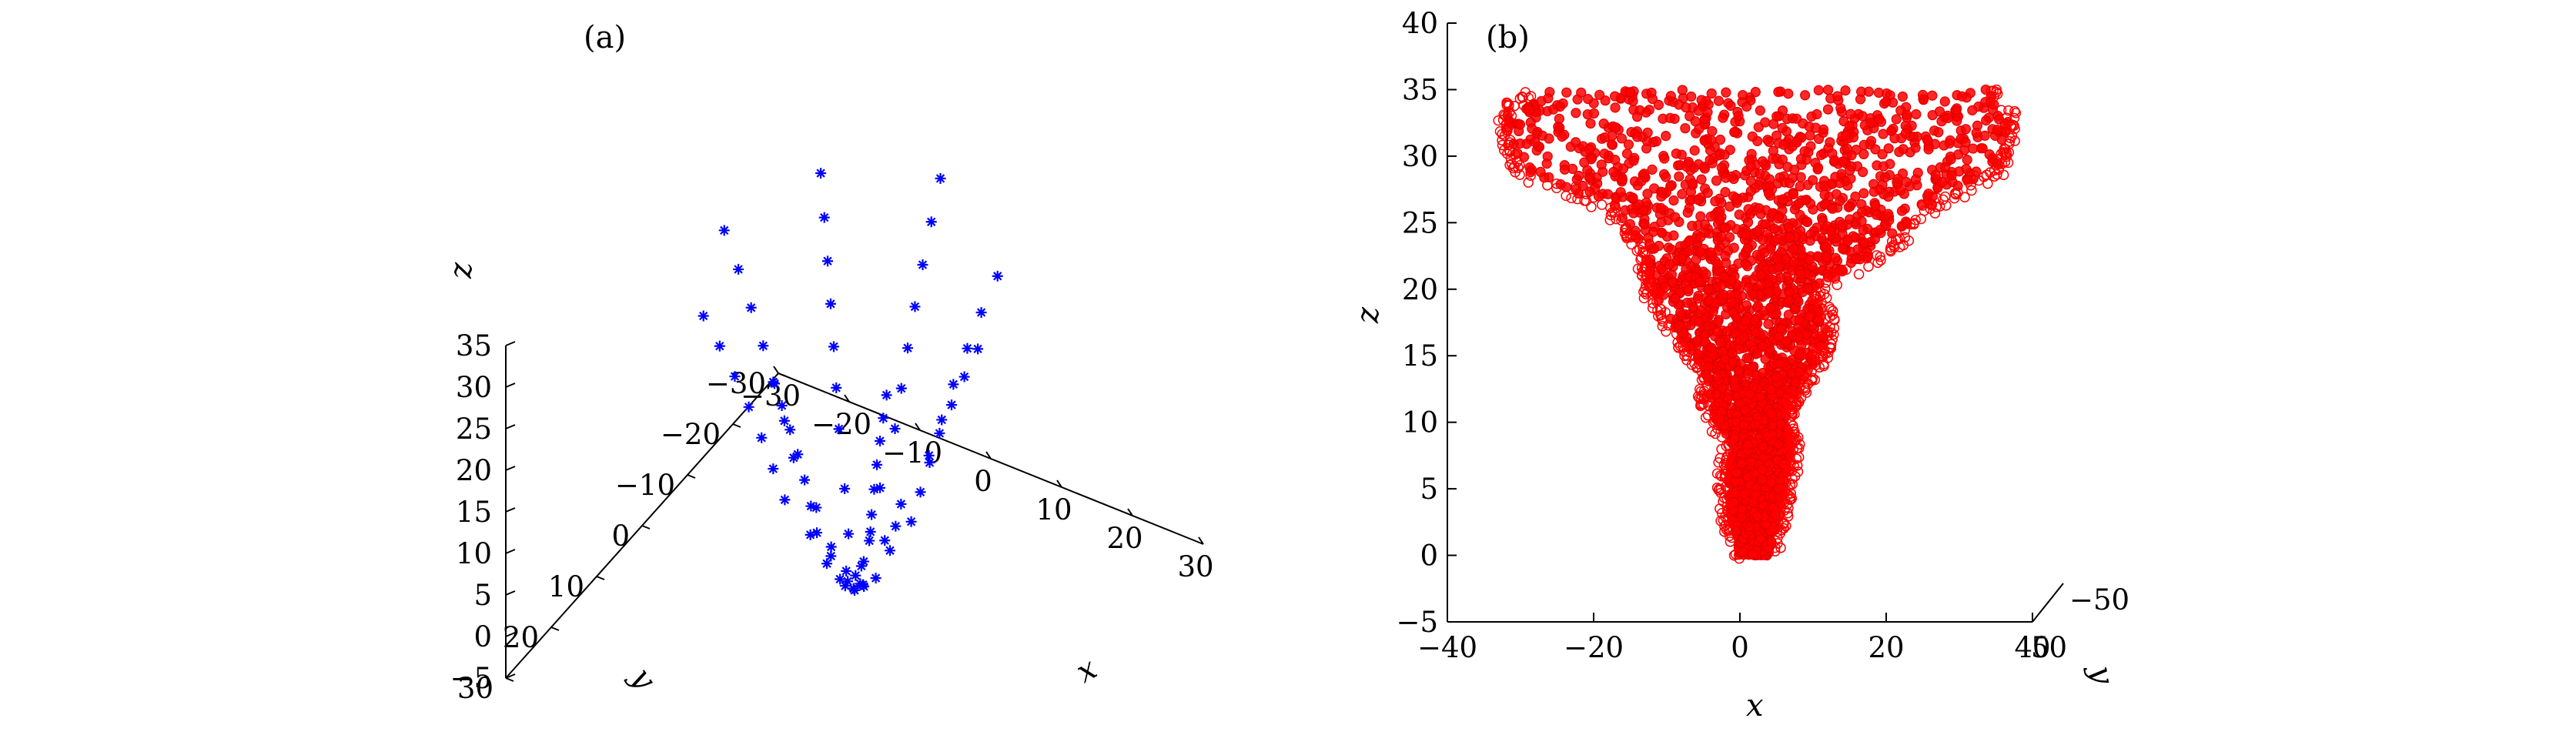 The image size is (2576, 735). What do you see at coordinates (644, 678) in the screenshot?
I see `panel-a-y-axis-label: y` at bounding box center [644, 678].